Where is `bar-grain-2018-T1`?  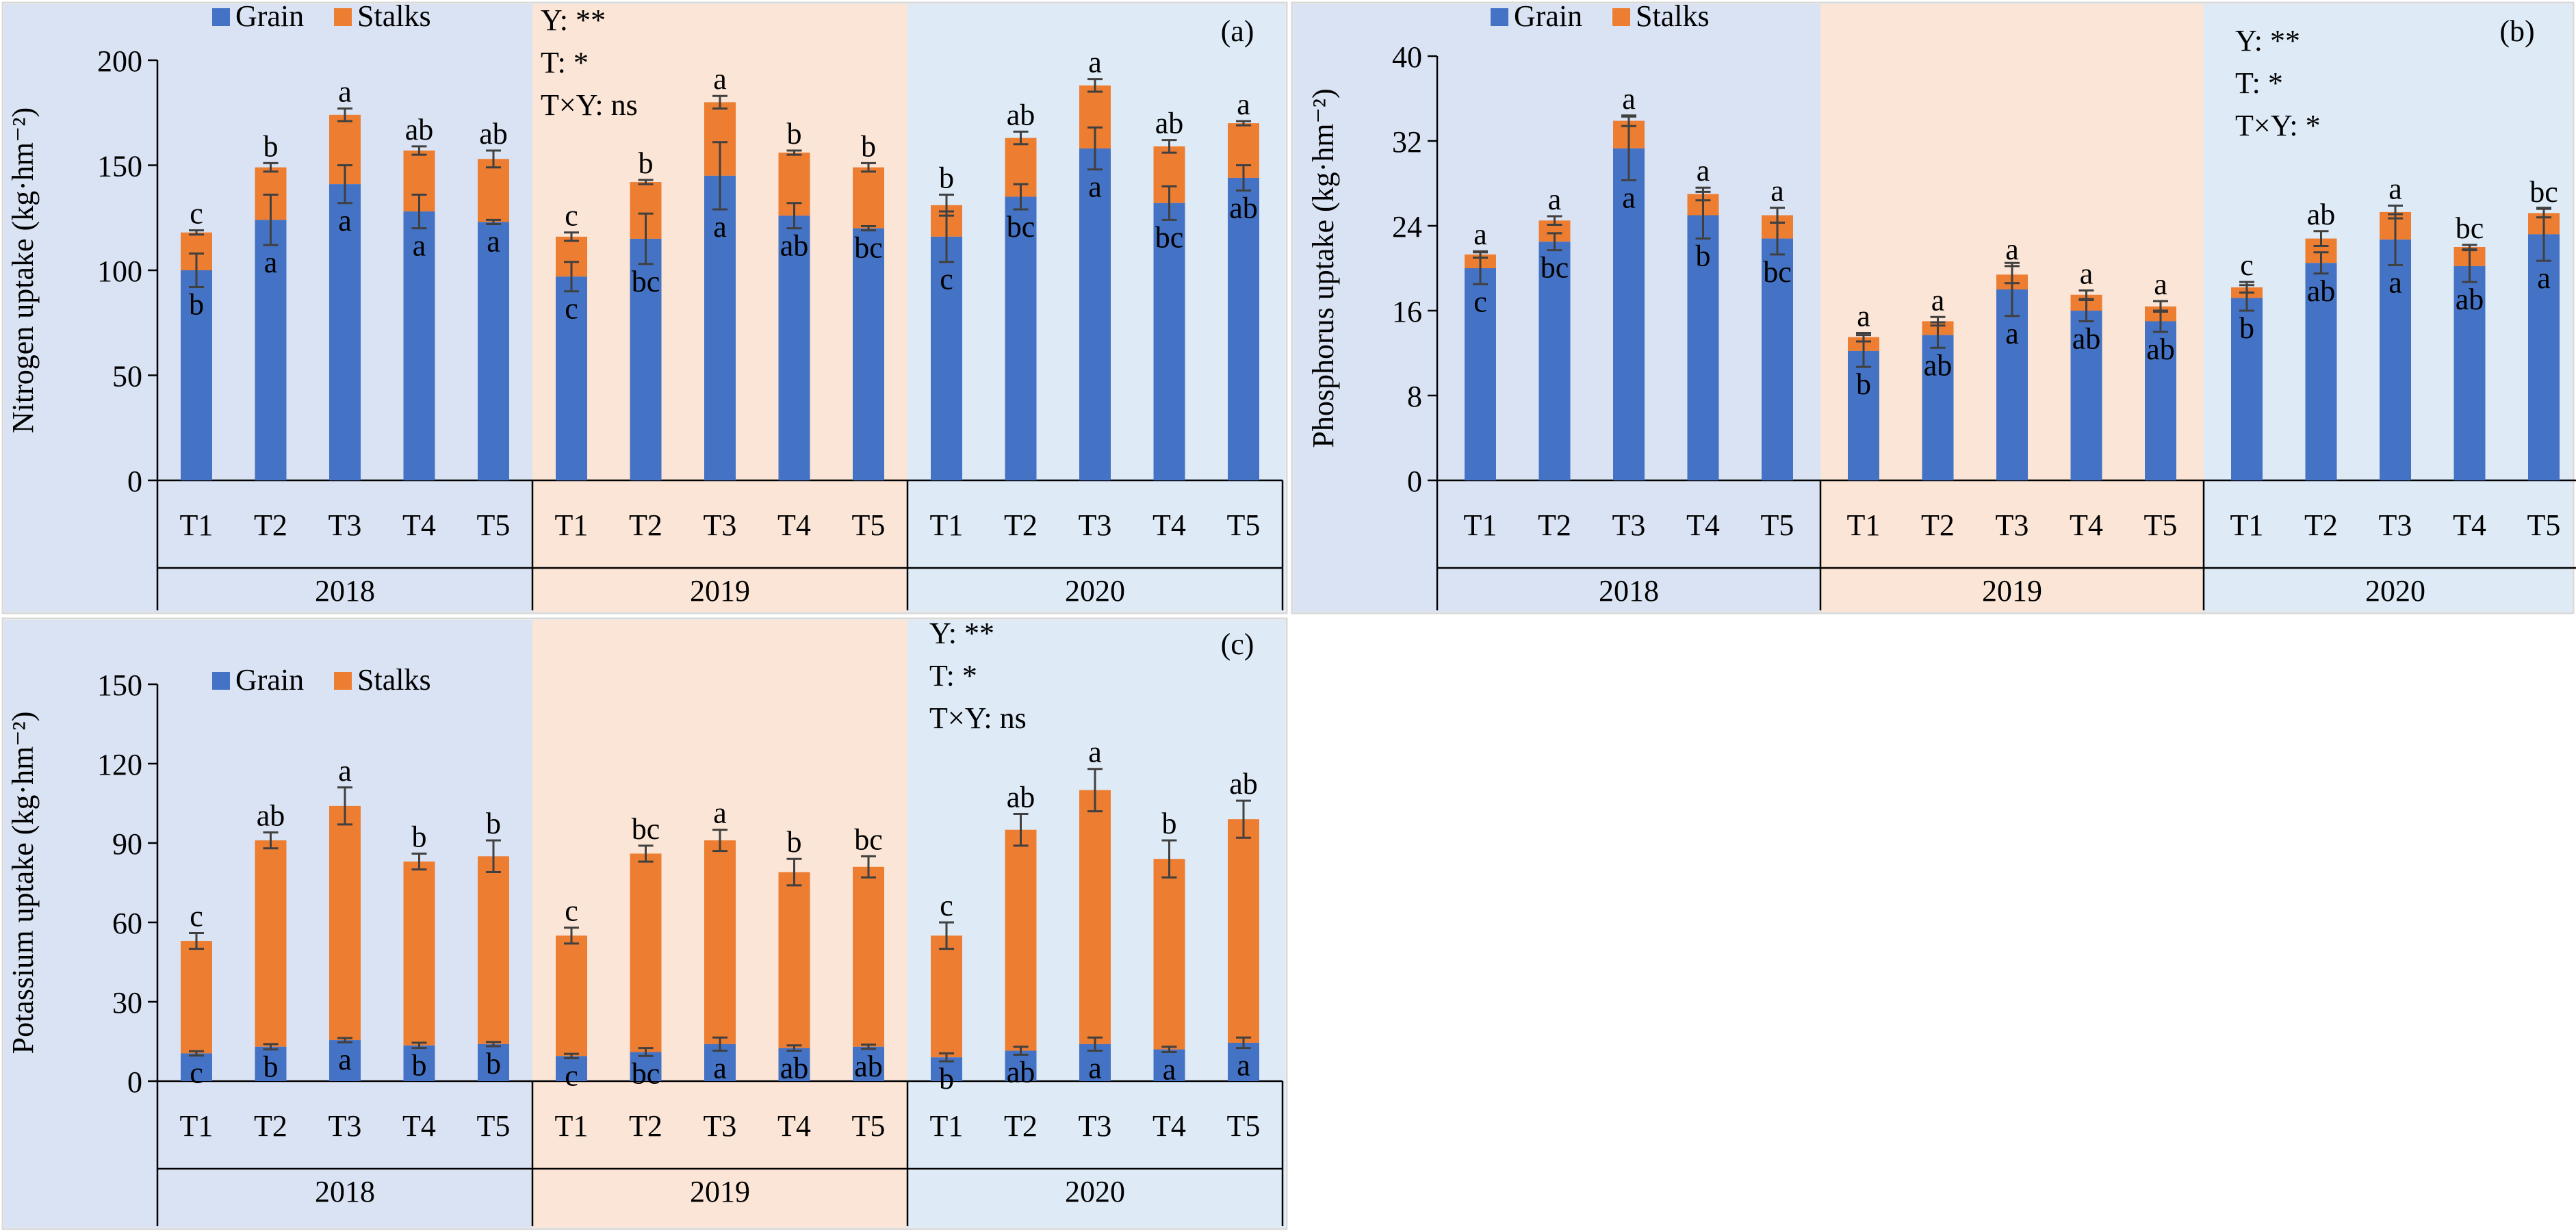
bar-grain-2018-T1 is located at coordinates (196, 1067).